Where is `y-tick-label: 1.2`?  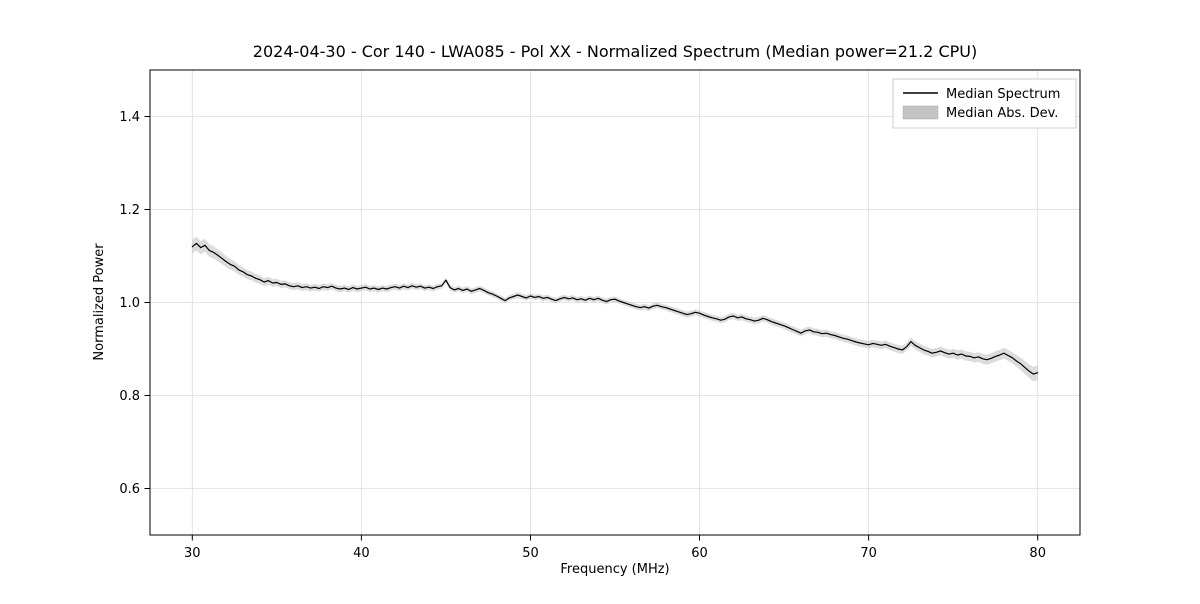
y-tick-label: 1.2 is located at coordinates (129, 210).